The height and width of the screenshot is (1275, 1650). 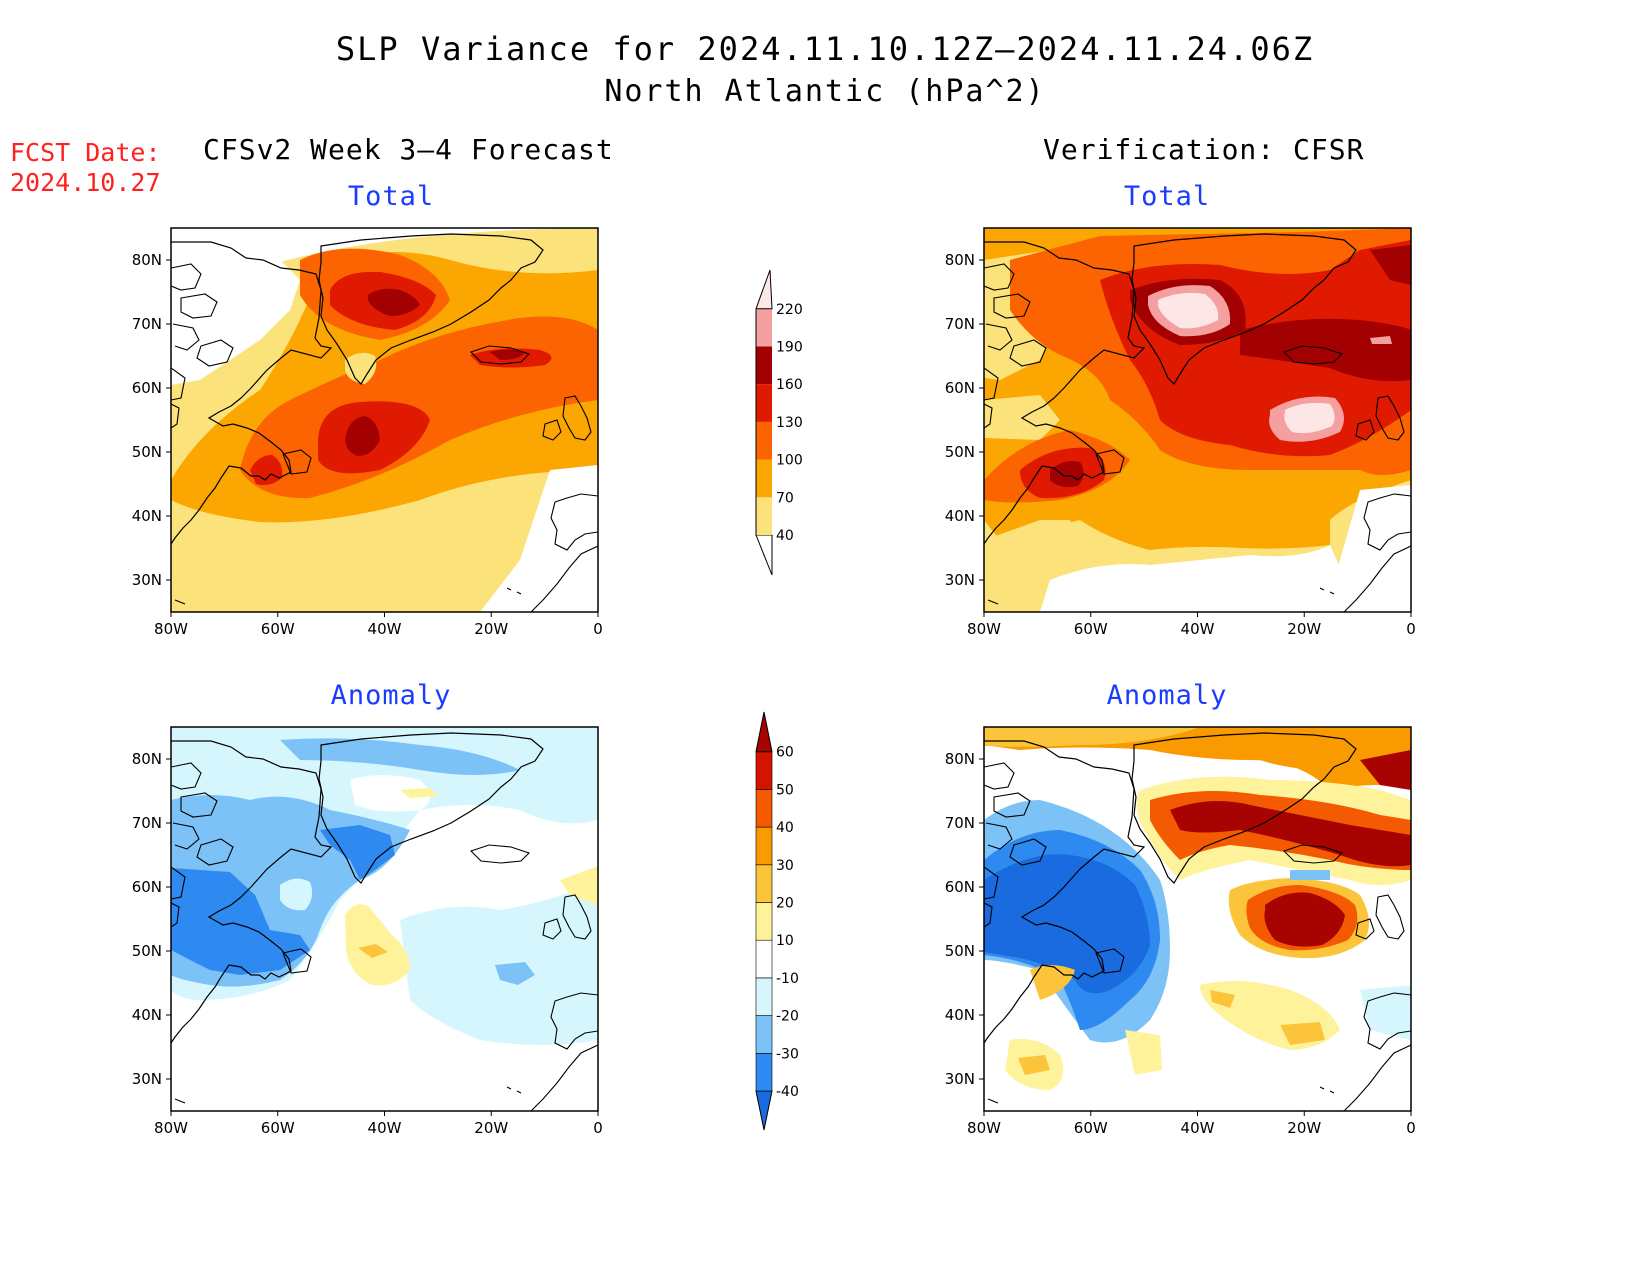 What do you see at coordinates (785, 941) in the screenshot?
I see `colorbar-label: 10` at bounding box center [785, 941].